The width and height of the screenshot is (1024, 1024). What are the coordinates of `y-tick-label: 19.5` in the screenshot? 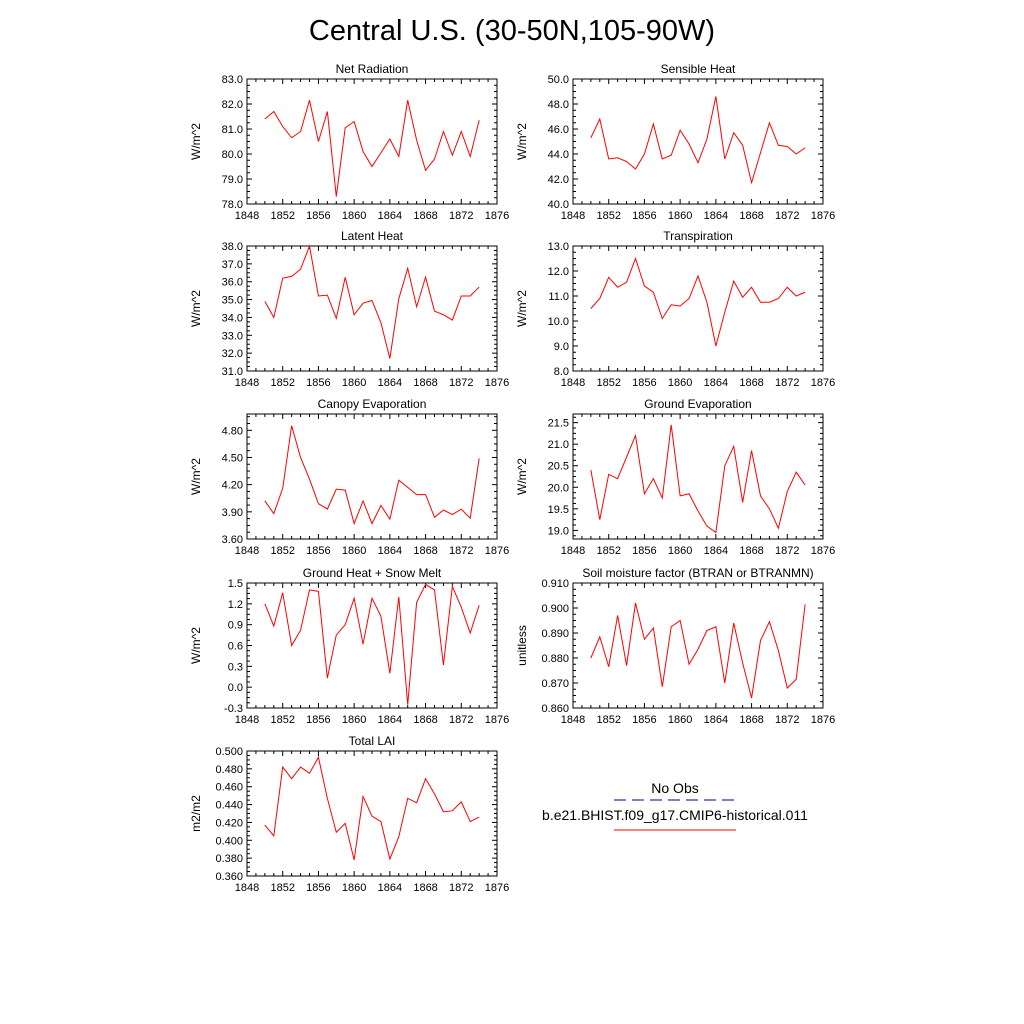 It's located at (558, 510).